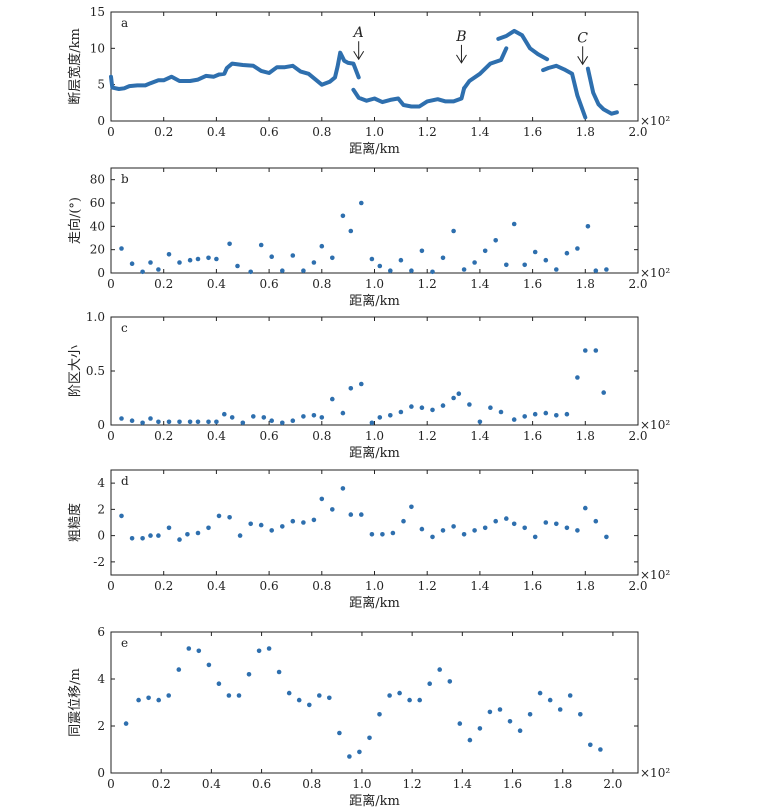  What do you see at coordinates (479, 132) in the screenshot?
I see `x-tick-label: 1.4` at bounding box center [479, 132].